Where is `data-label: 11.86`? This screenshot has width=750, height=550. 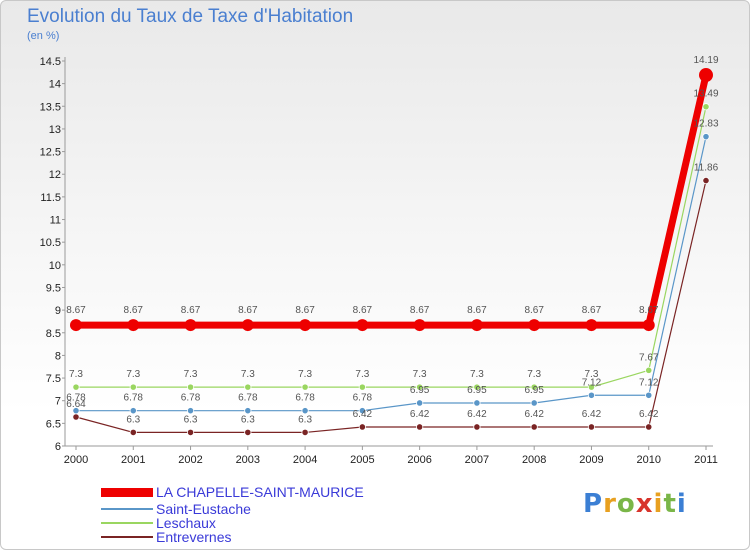 data-label: 11.86 is located at coordinates (706, 168).